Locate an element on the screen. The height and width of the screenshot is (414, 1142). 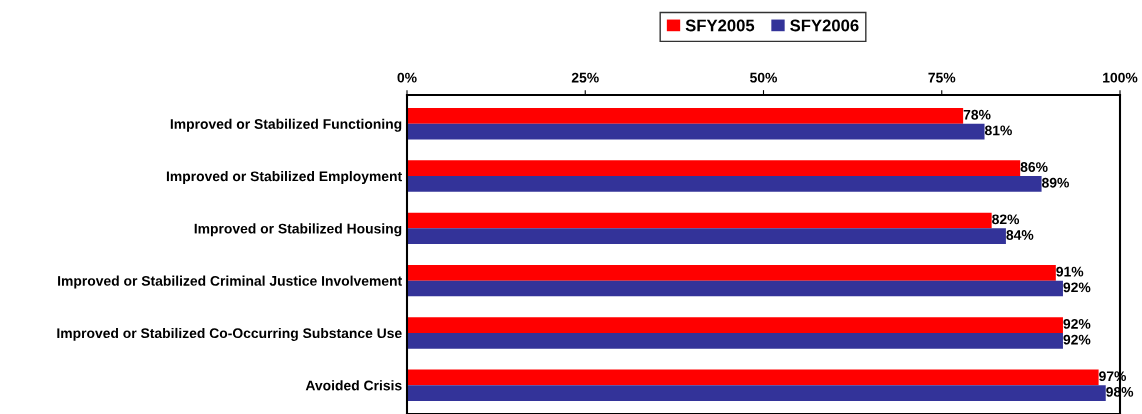
data-label: 78% is located at coordinates (977, 114).